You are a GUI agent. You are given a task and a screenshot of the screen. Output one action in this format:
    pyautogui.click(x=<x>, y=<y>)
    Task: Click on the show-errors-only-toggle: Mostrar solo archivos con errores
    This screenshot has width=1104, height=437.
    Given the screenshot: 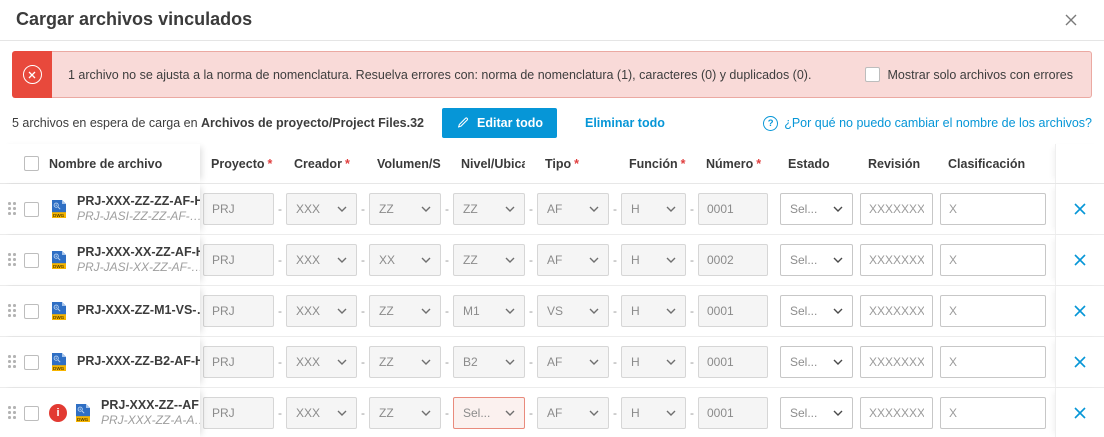 What is the action you would take?
    pyautogui.click(x=968, y=74)
    